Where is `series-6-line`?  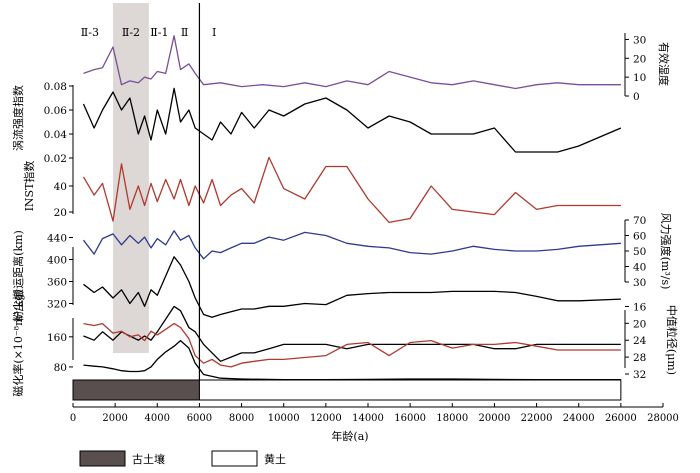 series-6-line is located at coordinates (352, 345).